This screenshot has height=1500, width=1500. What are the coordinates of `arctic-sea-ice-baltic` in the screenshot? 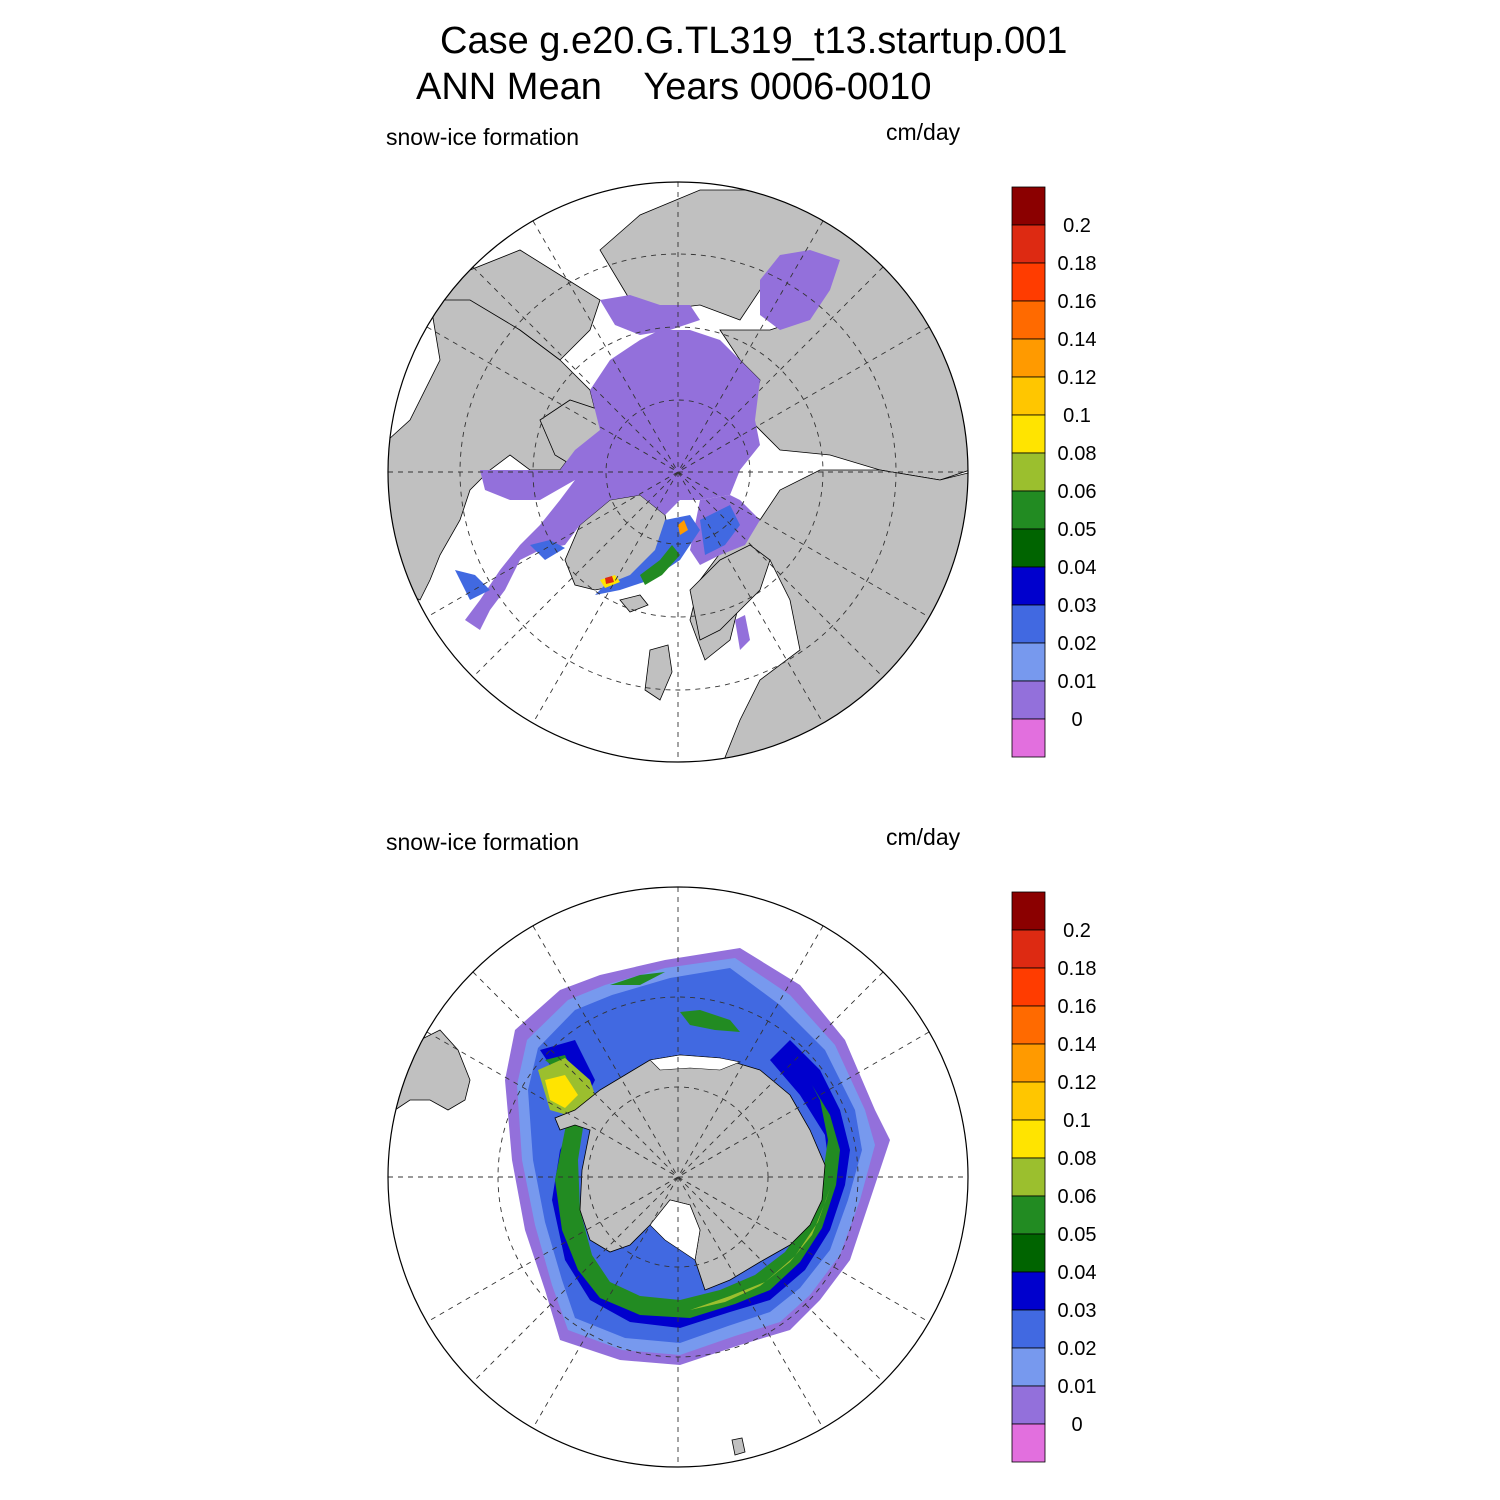 It's located at (742, 632).